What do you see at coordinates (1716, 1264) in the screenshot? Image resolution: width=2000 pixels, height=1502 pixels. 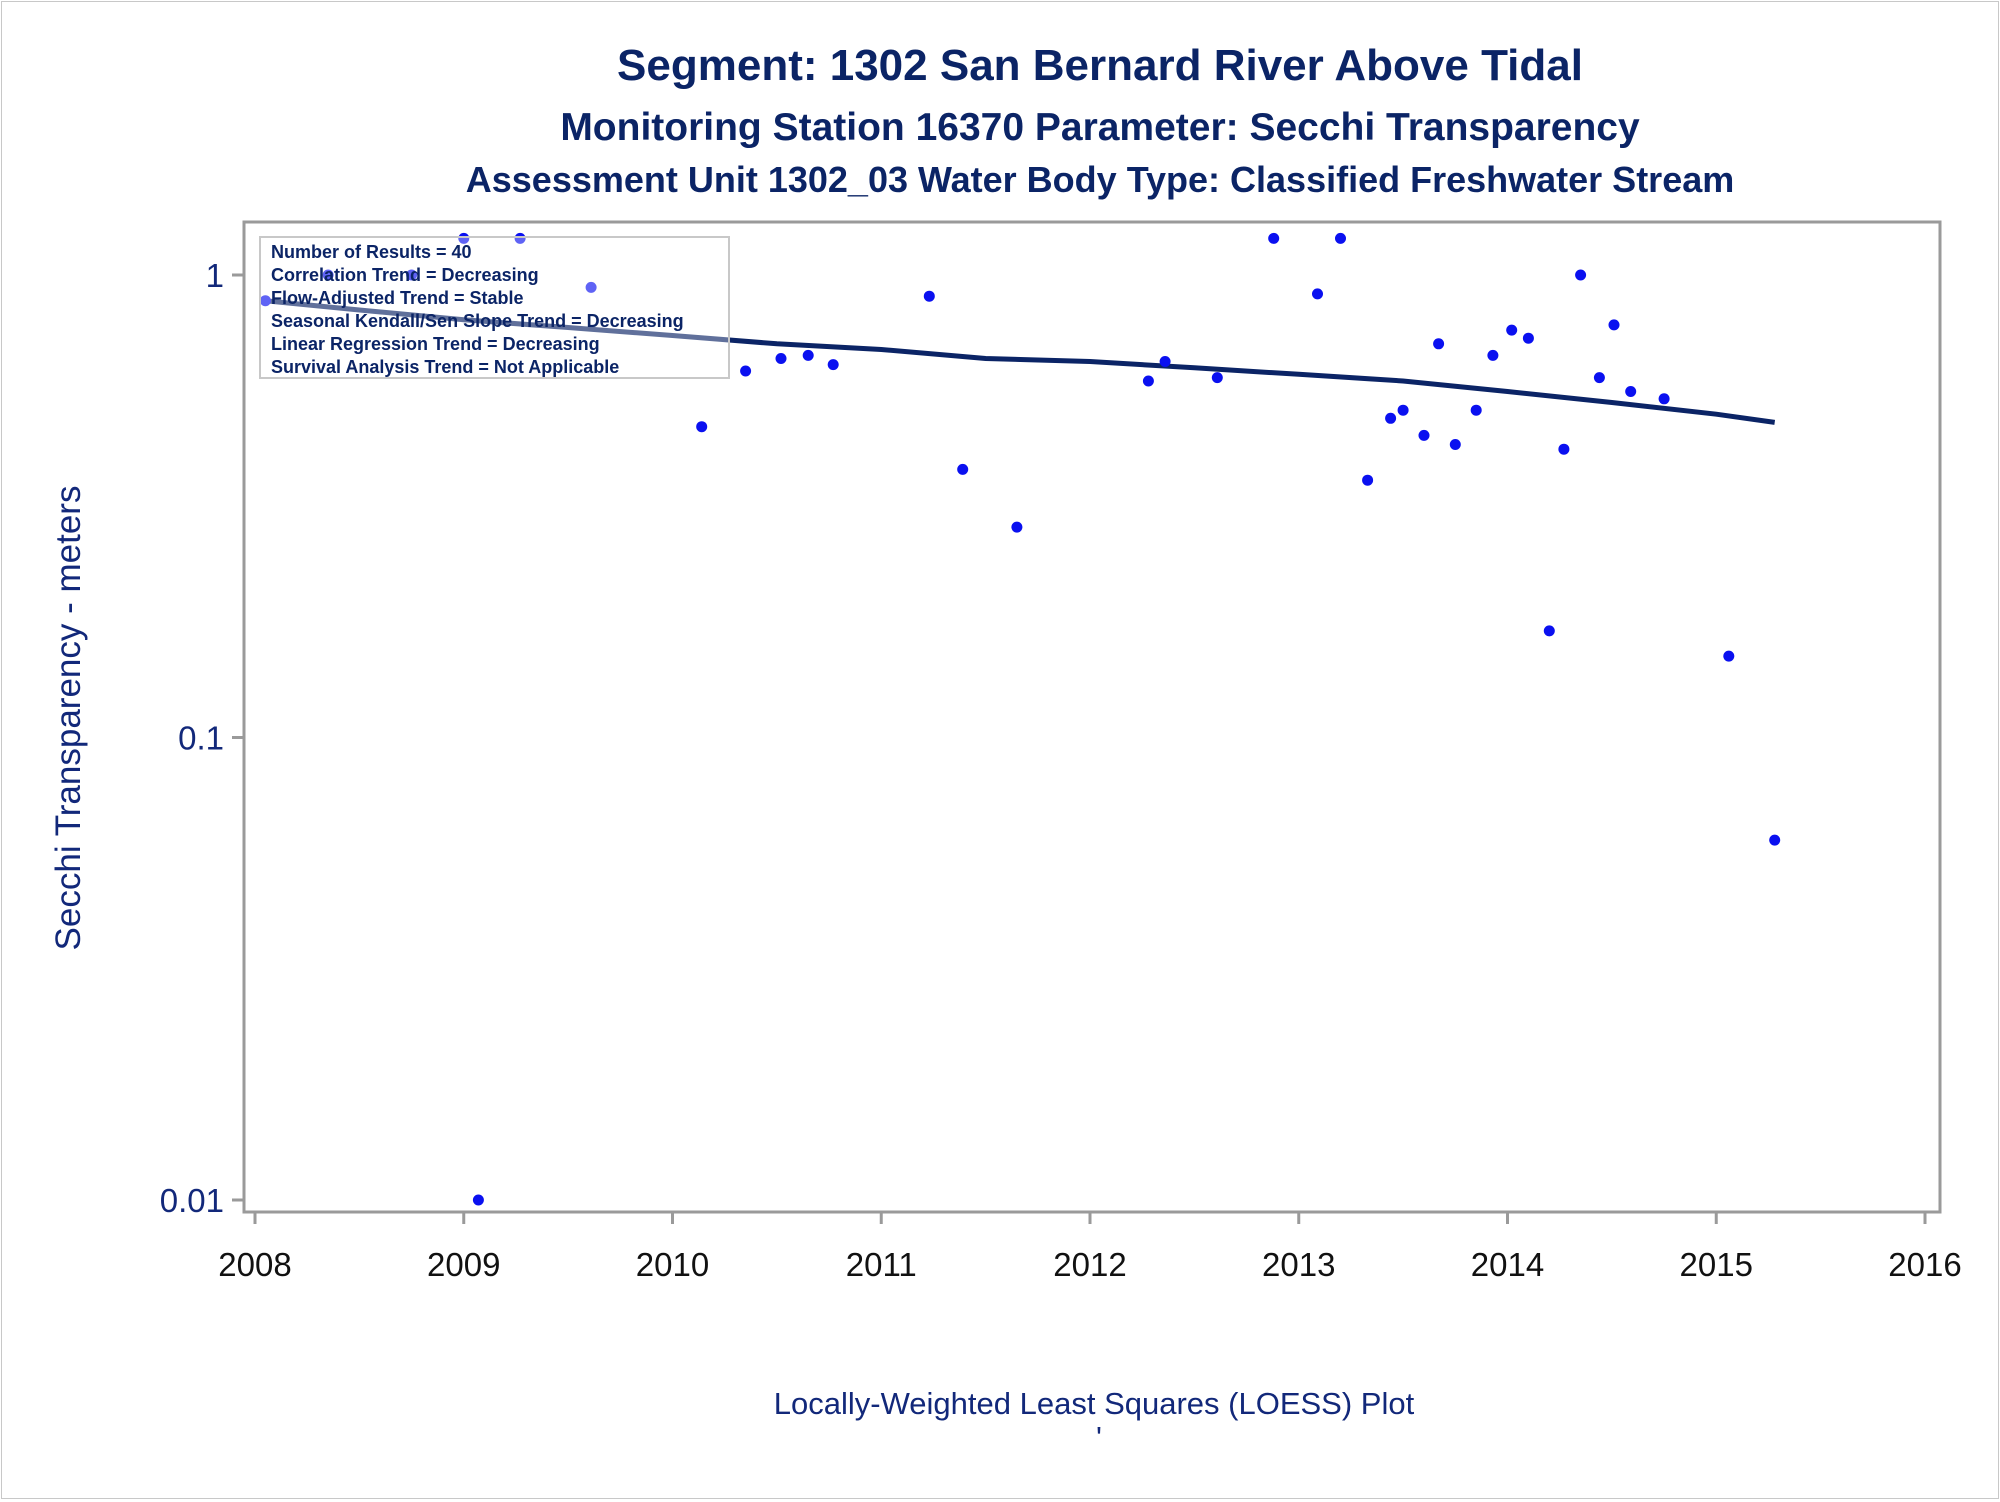 I see `x-tick-label: 2015` at bounding box center [1716, 1264].